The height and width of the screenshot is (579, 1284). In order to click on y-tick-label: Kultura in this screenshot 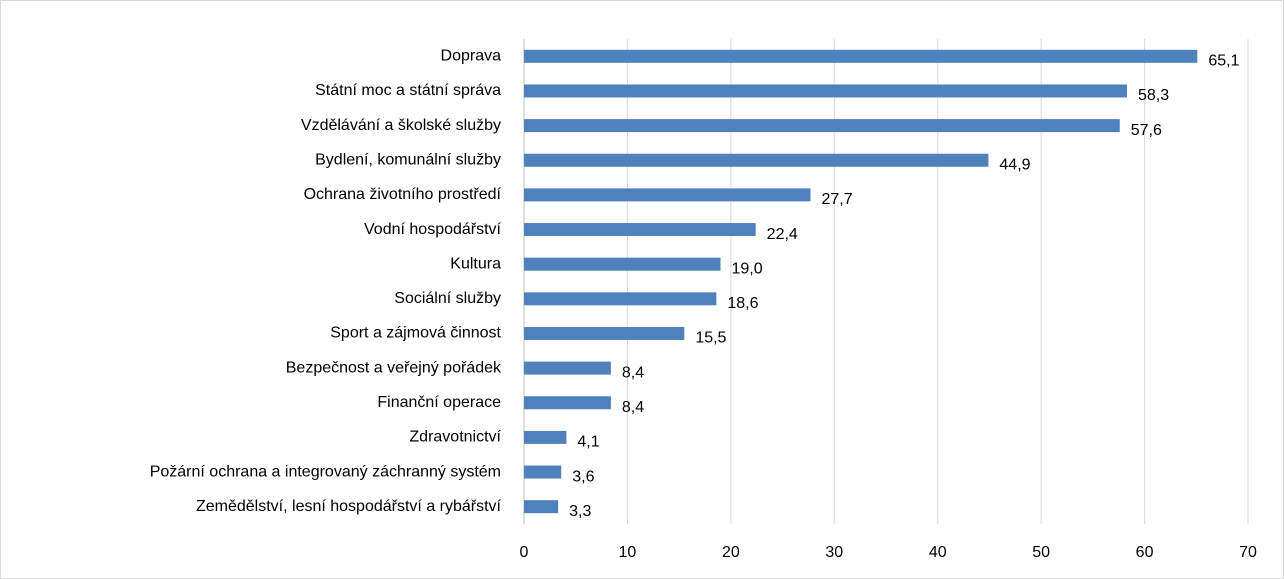, I will do `click(475, 263)`.